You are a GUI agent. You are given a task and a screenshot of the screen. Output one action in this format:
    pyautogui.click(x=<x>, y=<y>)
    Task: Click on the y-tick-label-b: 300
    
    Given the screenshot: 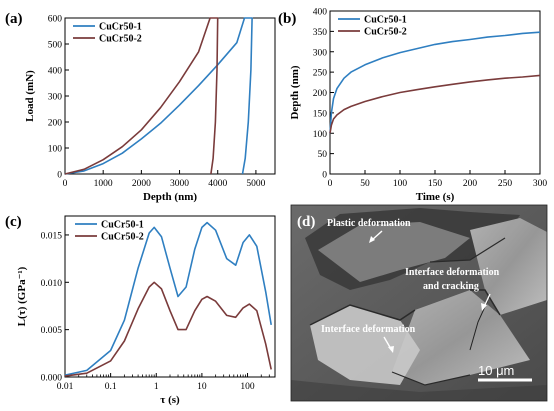 What is the action you would take?
    pyautogui.click(x=320, y=53)
    